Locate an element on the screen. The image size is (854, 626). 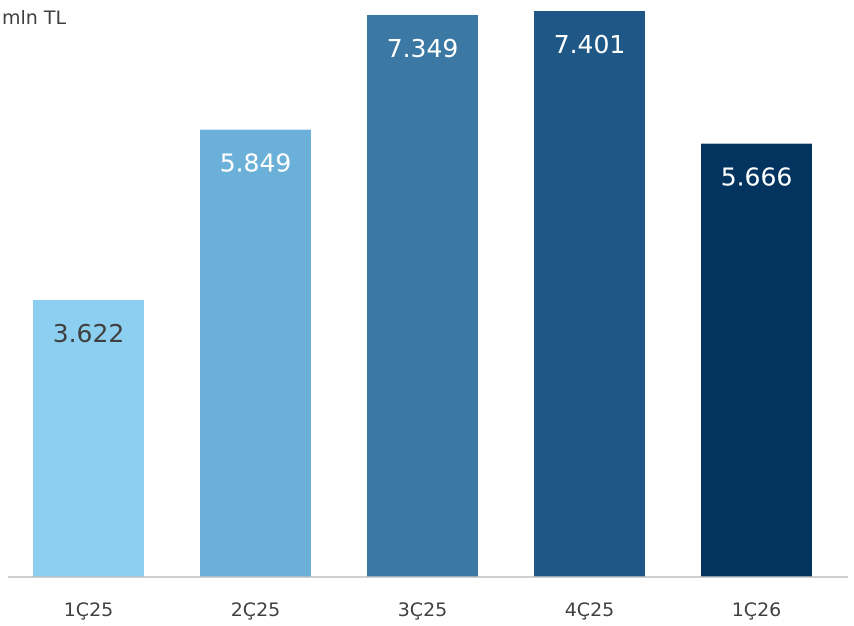
y-axis-unit-label: mln TL is located at coordinates (34, 18).